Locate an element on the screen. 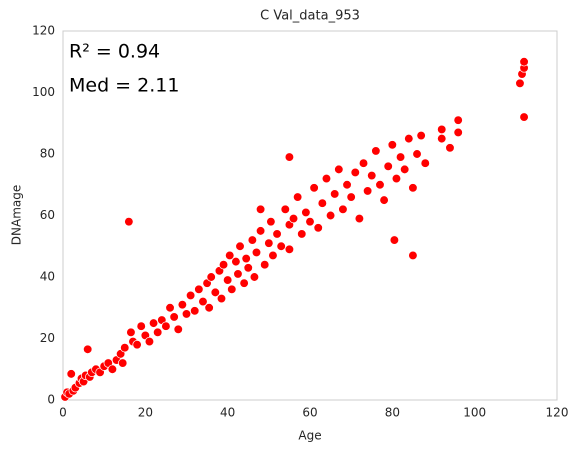 This screenshot has height=457, width=580. chart-title: C Val_data_953 is located at coordinates (310, 16).